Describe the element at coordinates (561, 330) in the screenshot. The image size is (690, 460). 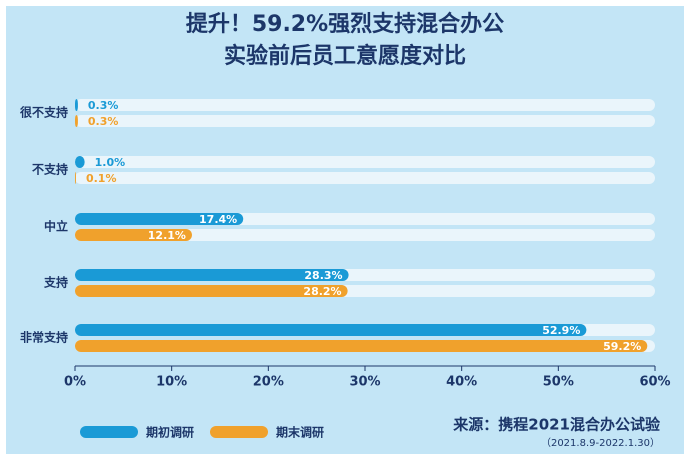
I see `value-label: 52.9%` at that location.